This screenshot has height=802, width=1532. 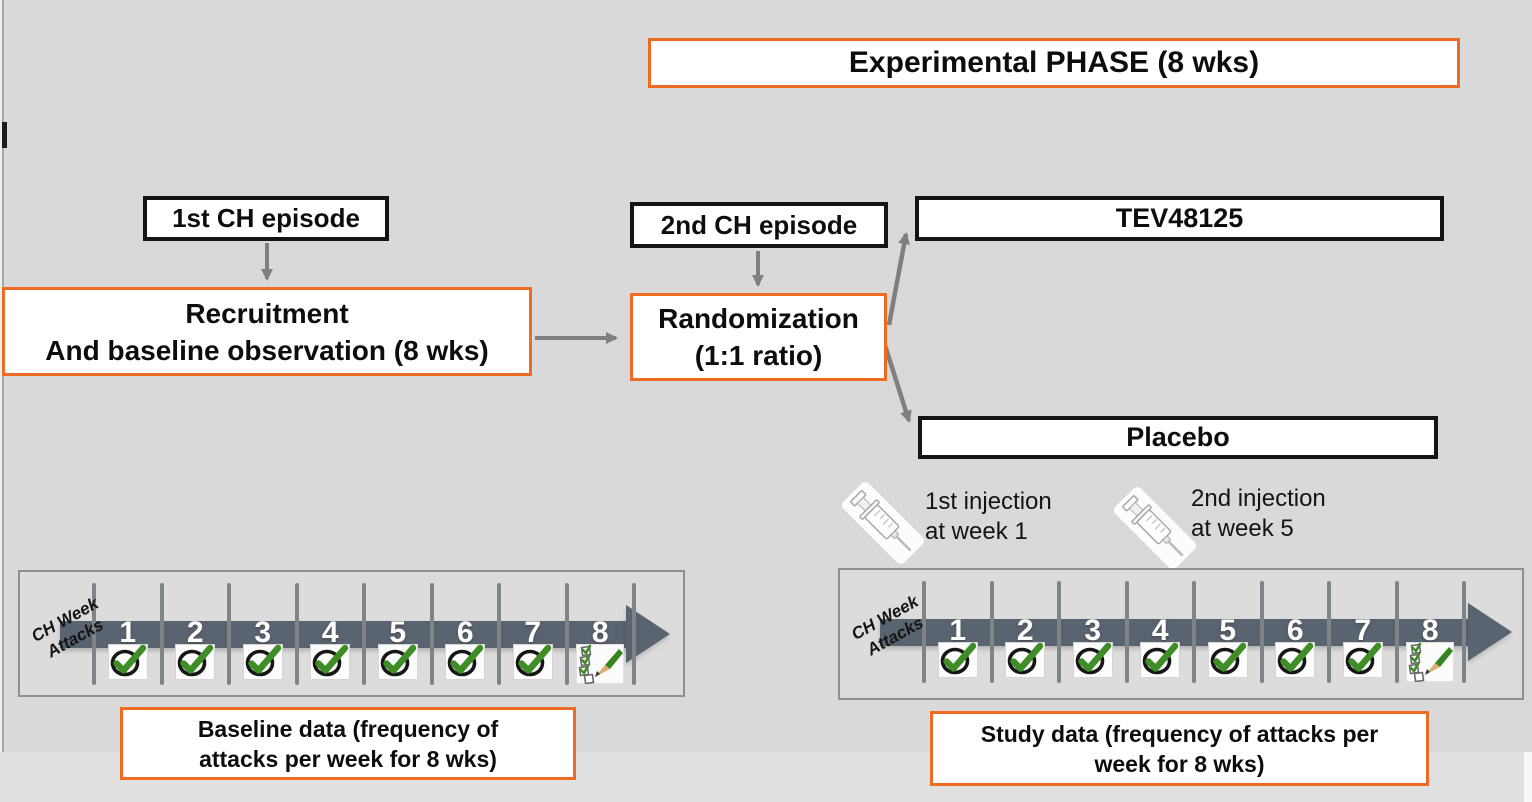 I want to click on timeline-arrow-head, so click(x=1490, y=632).